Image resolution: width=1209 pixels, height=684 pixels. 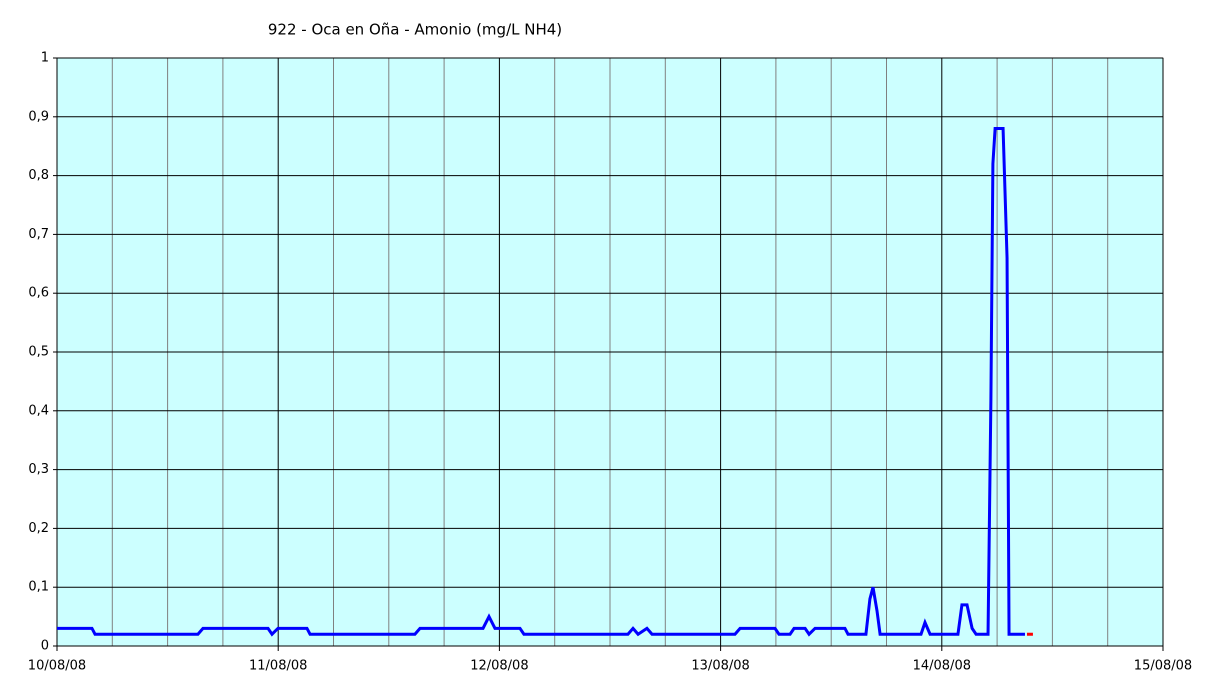 What do you see at coordinates (38, 352) in the screenshot?
I see `y-tick-label: 0,5` at bounding box center [38, 352].